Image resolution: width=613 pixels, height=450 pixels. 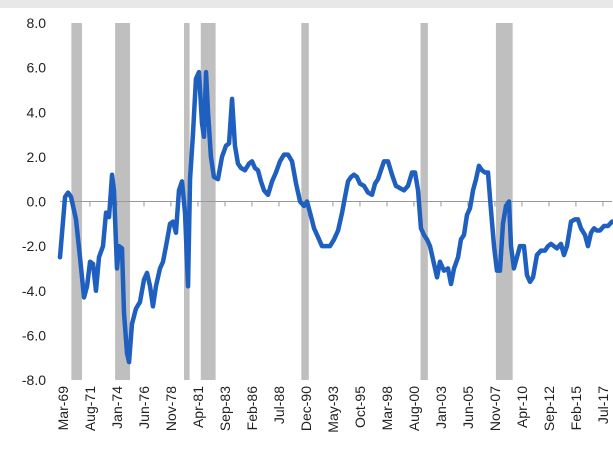 What do you see at coordinates (34, 380) in the screenshot?
I see `y-tick-label: -8.0` at bounding box center [34, 380].